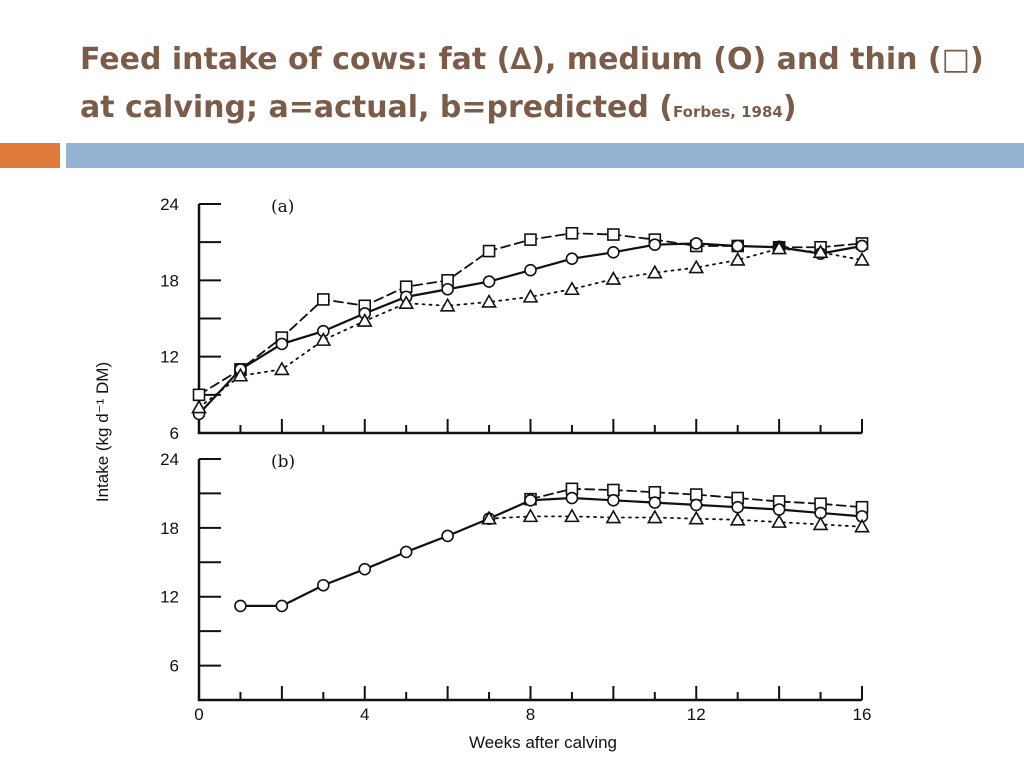 The image size is (1024, 768). What do you see at coordinates (102, 432) in the screenshot?
I see `y-axis-title: Intake (kg d⁻¹ DM)` at bounding box center [102, 432].